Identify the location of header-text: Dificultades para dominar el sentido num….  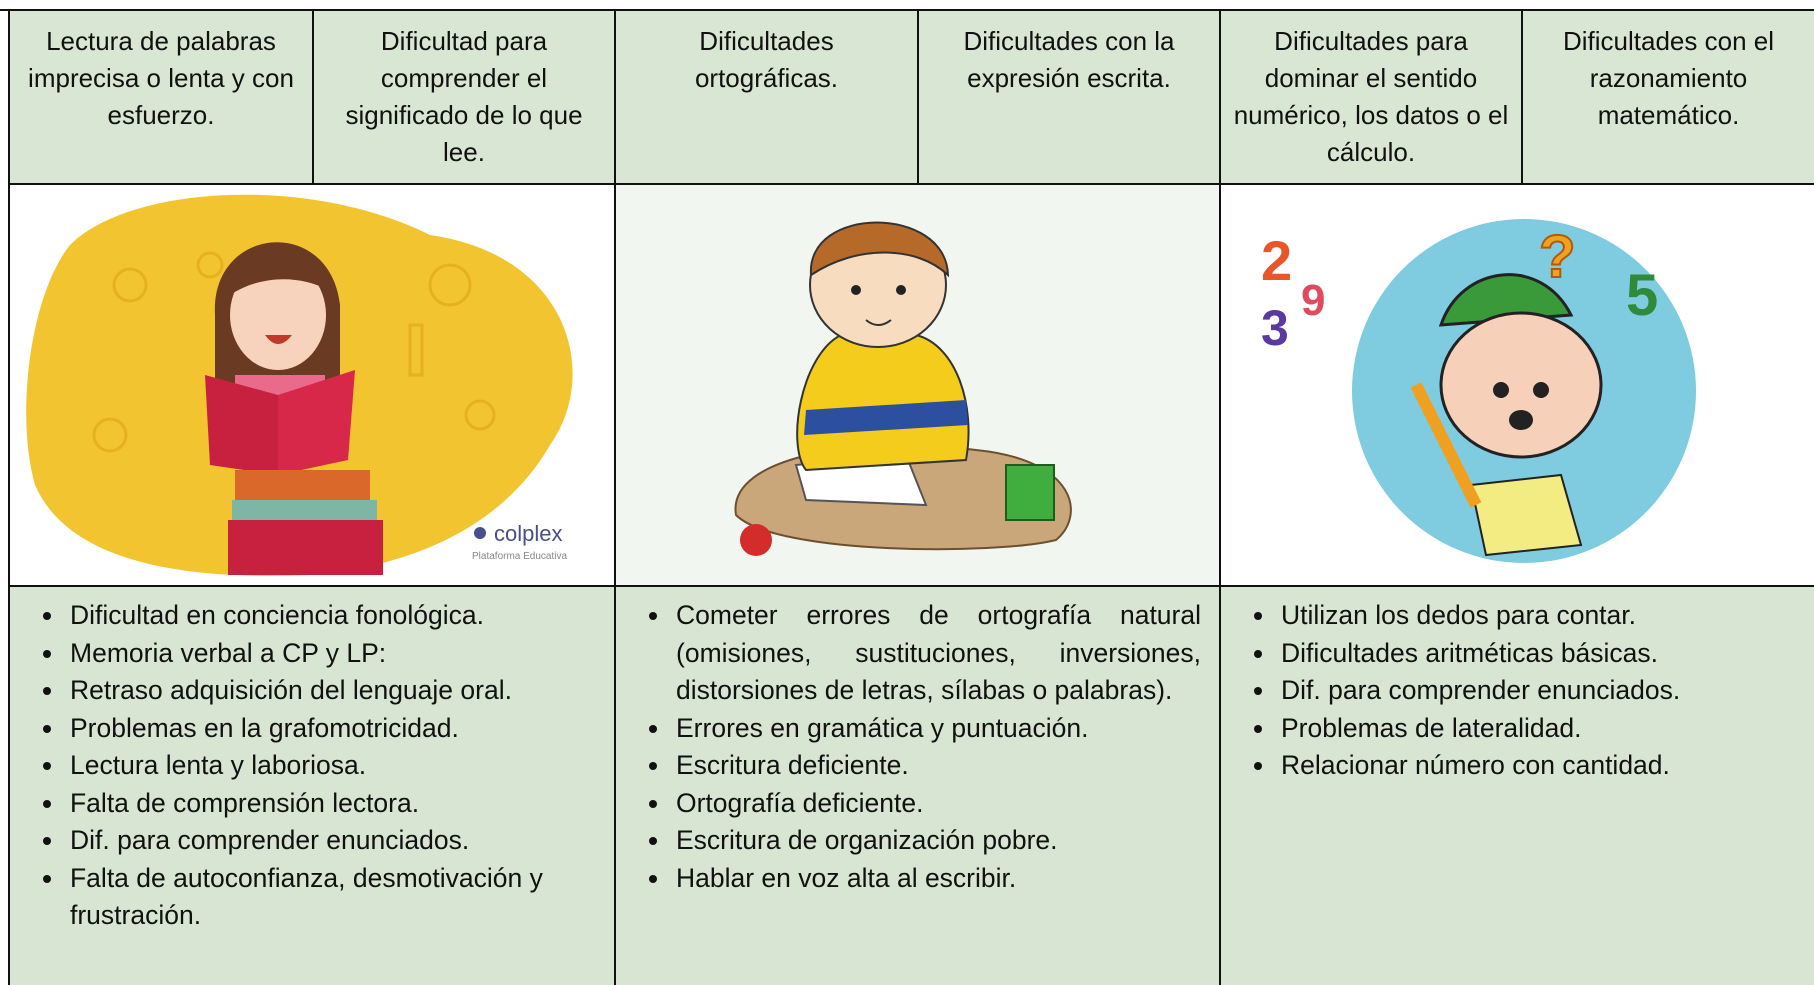
(1371, 96).